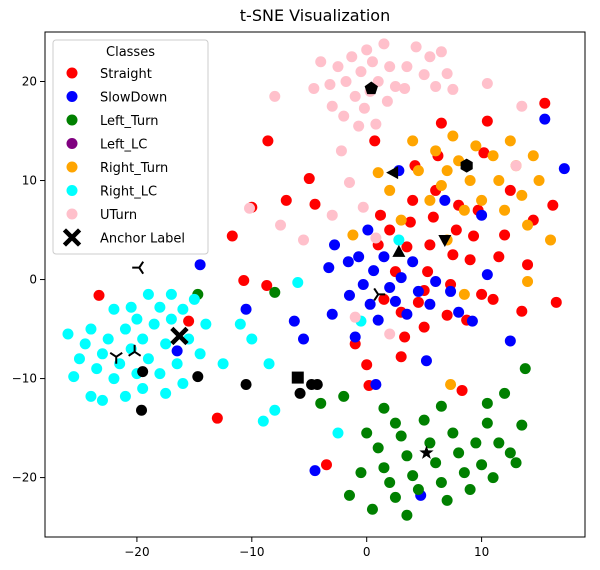 The height and width of the screenshot is (570, 600). Describe the element at coordinates (136, 552) in the screenshot. I see `x-tick-label: −20` at that location.